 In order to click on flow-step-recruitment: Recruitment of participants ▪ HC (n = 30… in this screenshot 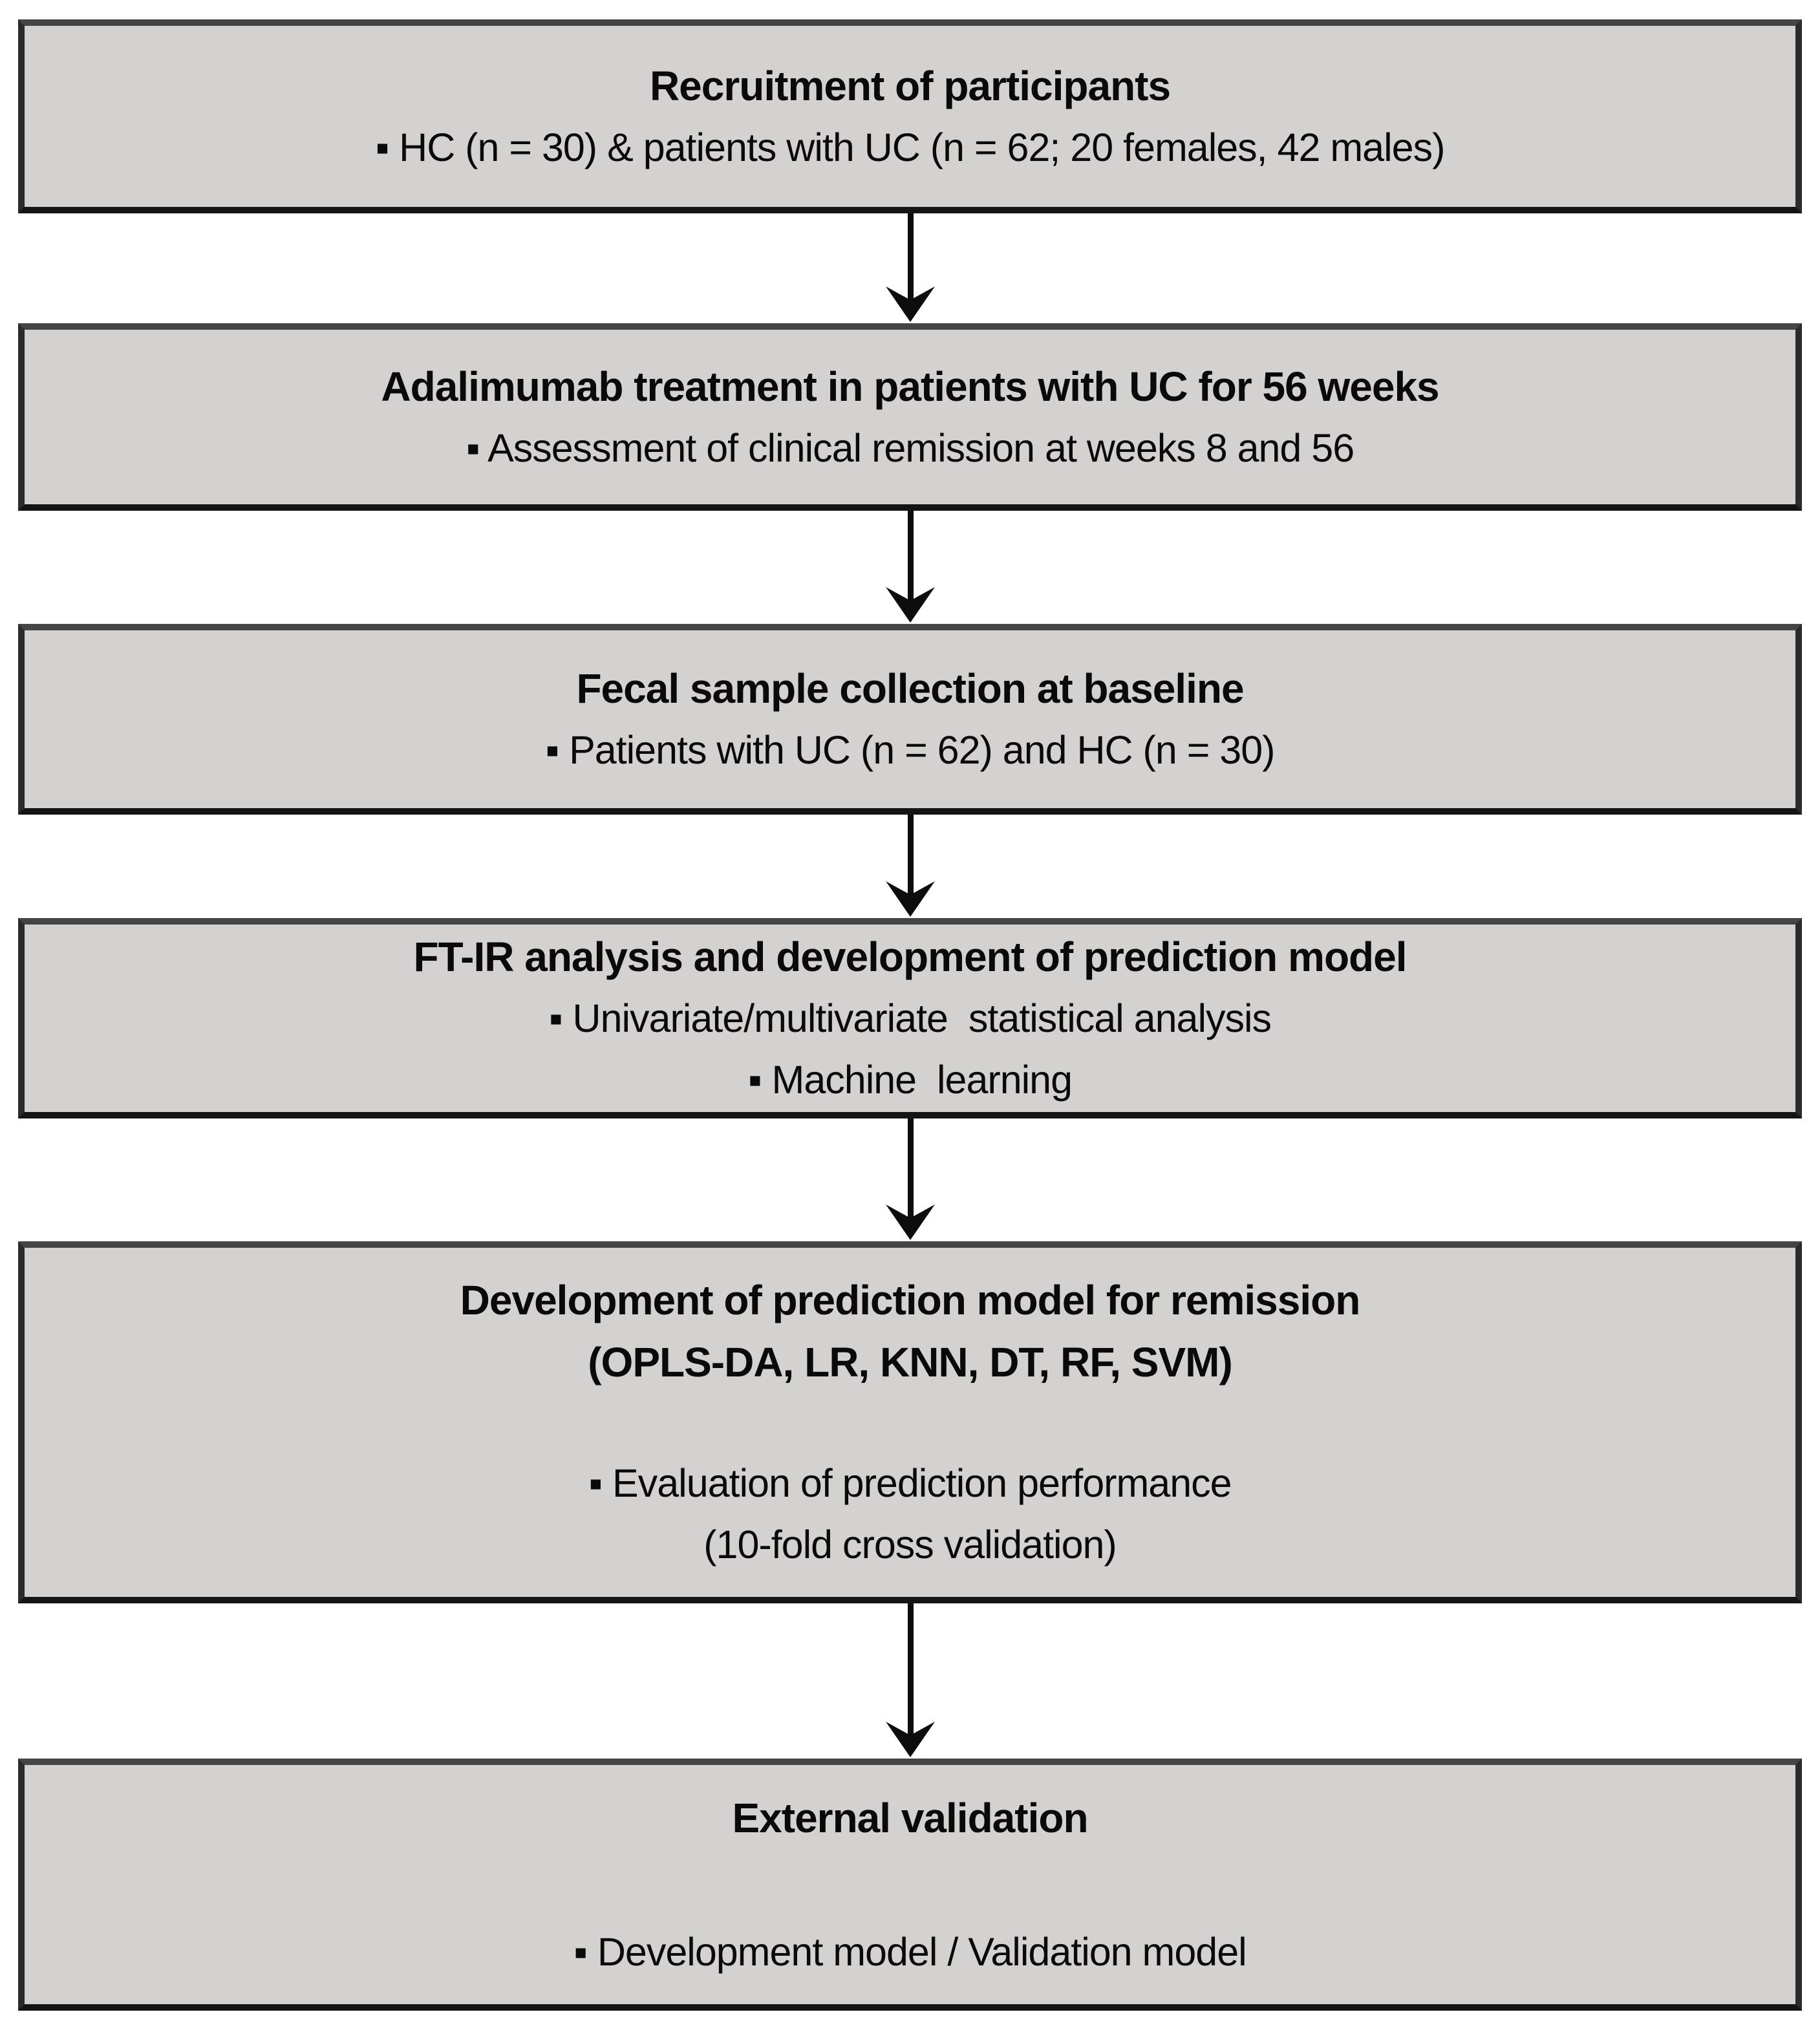, I will do `click(910, 116)`.